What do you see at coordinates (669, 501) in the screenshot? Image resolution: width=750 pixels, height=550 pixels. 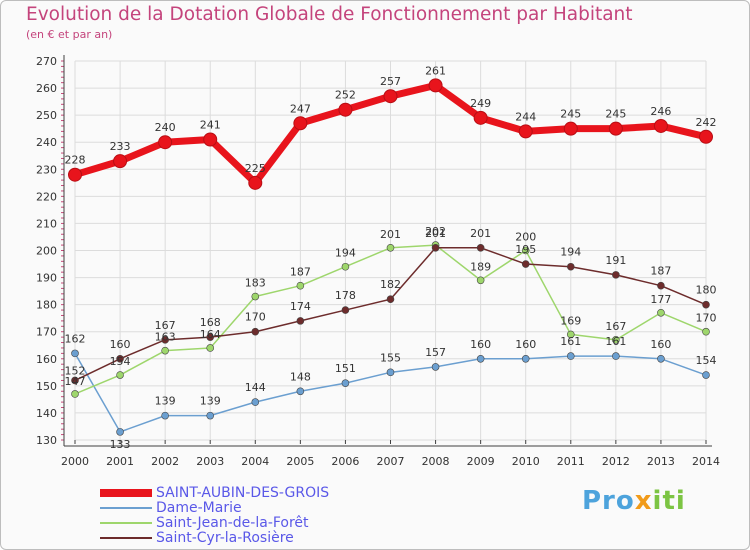 I see `logo-part: iti` at bounding box center [669, 501].